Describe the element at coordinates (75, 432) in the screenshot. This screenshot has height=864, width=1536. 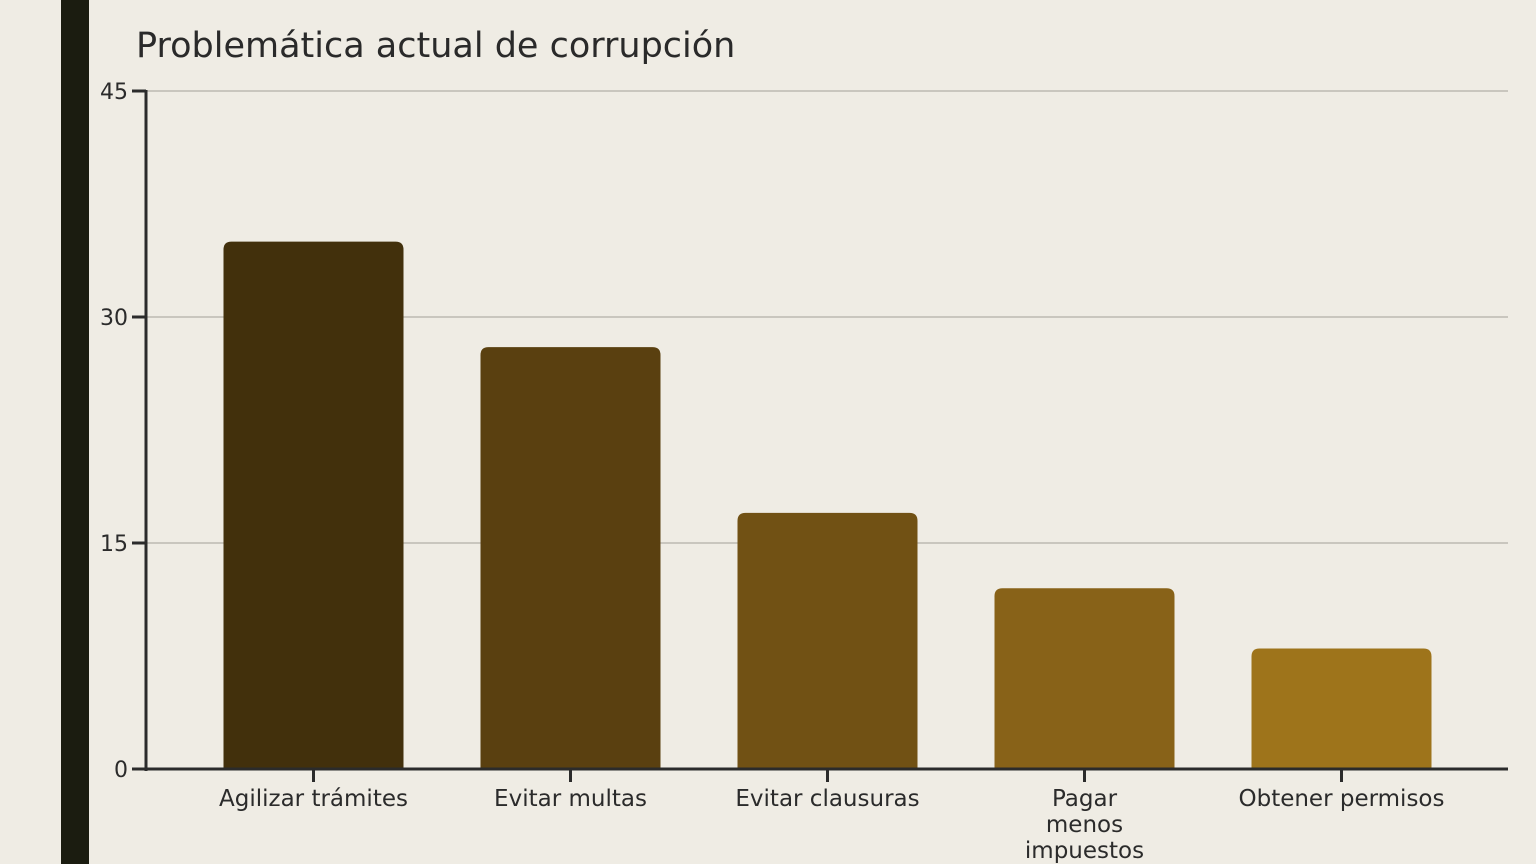
I see `left-accent-stripe` at that location.